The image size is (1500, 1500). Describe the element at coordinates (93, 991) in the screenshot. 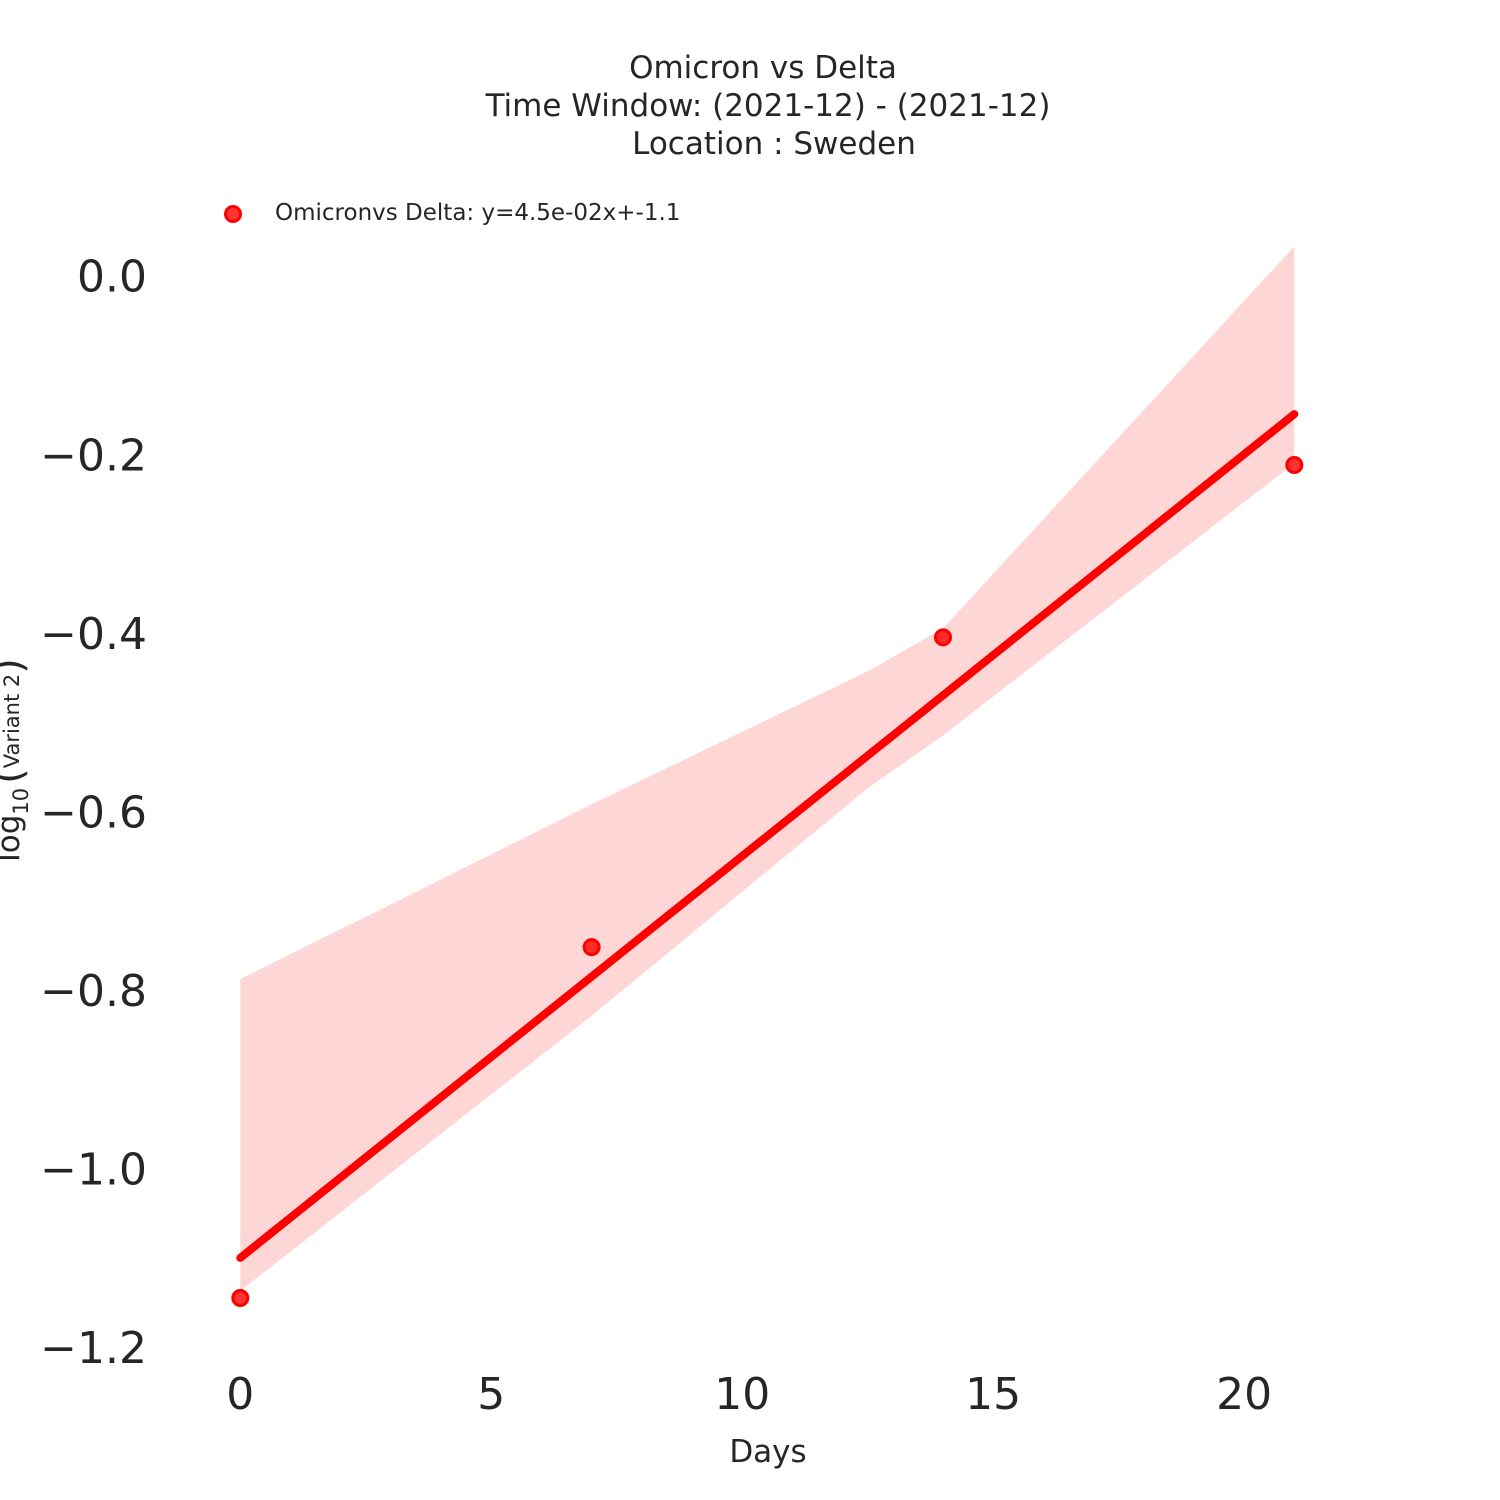

I see `y-tick-label: −0.8` at that location.